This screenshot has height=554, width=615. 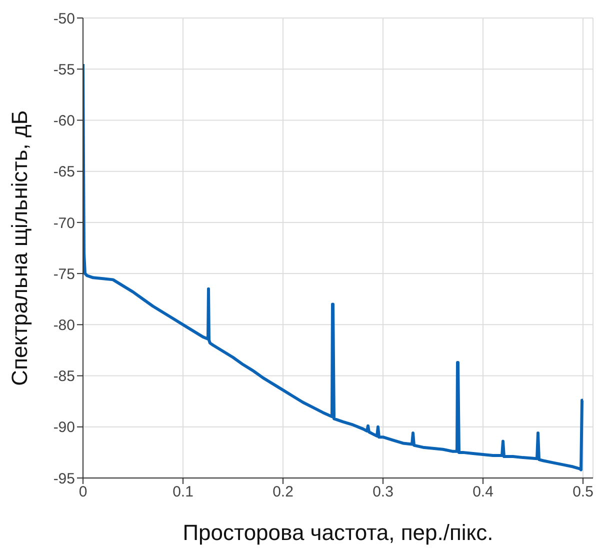 What do you see at coordinates (283, 492) in the screenshot?
I see `x-tick-label: 0.2` at bounding box center [283, 492].